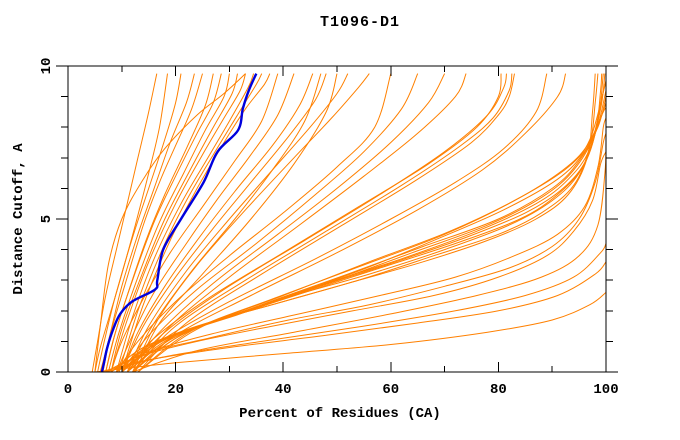 The height and width of the screenshot is (440, 680). What do you see at coordinates (390, 390) in the screenshot?
I see `x-tick-label-60: 60` at bounding box center [390, 390].